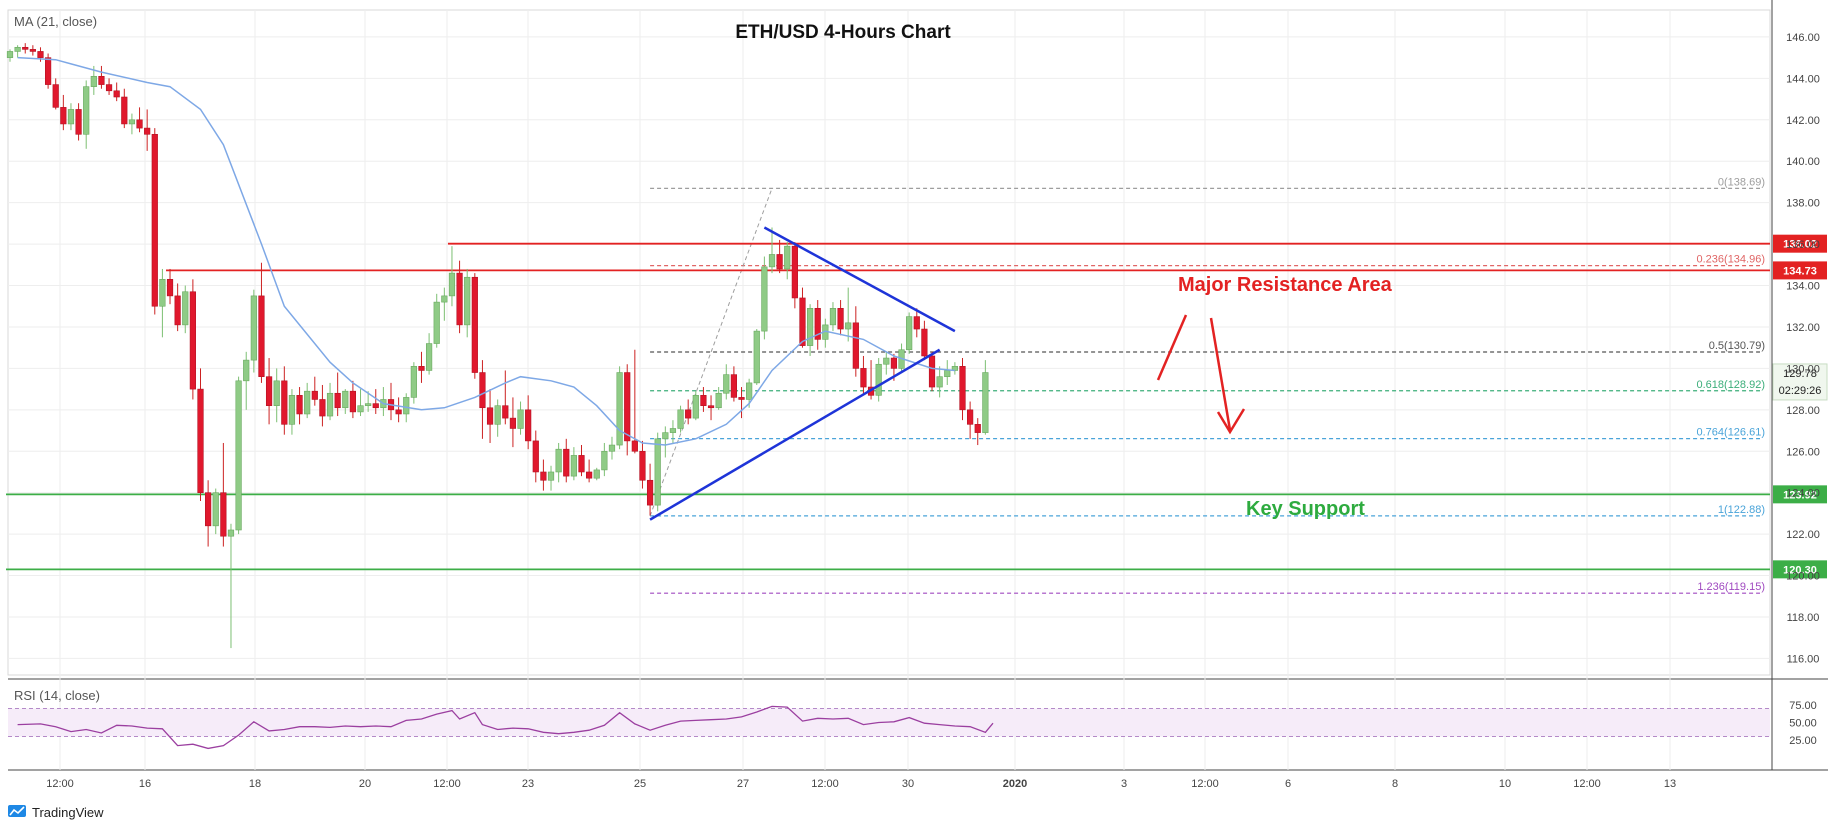  What do you see at coordinates (1305, 509) in the screenshot?
I see `support-annotation: Key Support` at bounding box center [1305, 509].